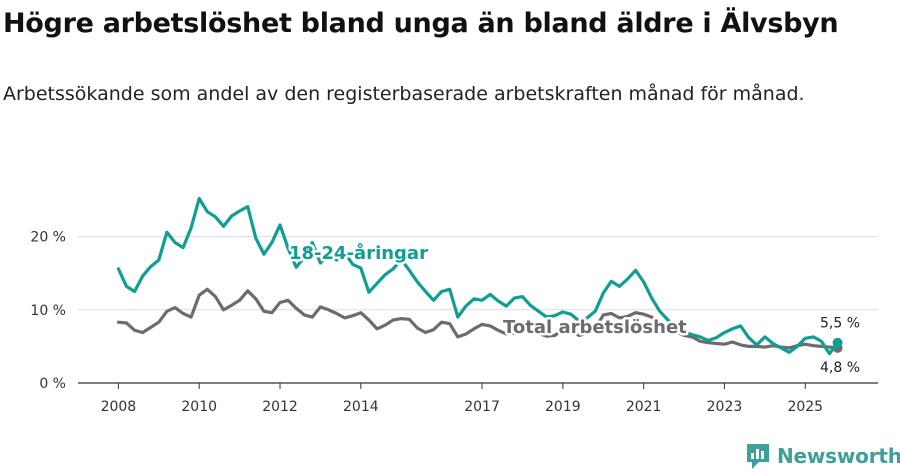 This screenshot has width=900, height=474. Describe the element at coordinates (199, 407) in the screenshot. I see `x-tick-label-2010: 2010` at that location.